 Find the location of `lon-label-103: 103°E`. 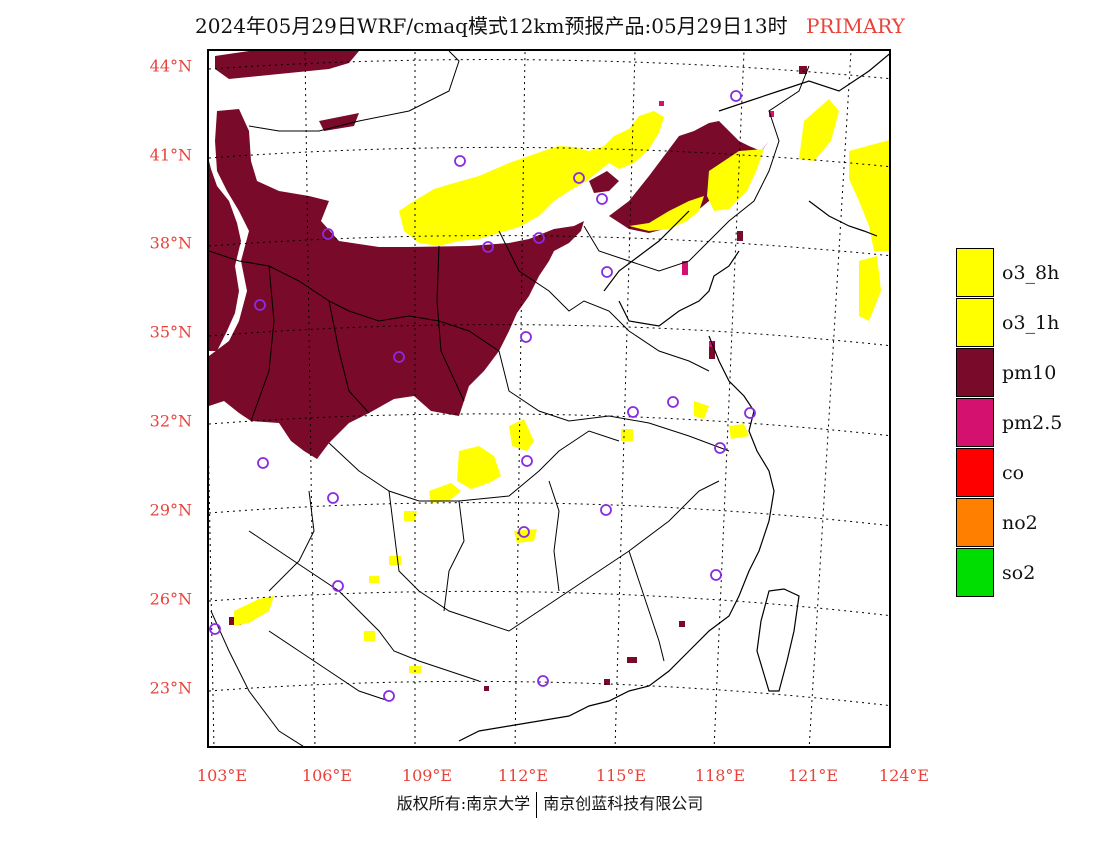

lon-label-103: 103°E is located at coordinates (222, 775).